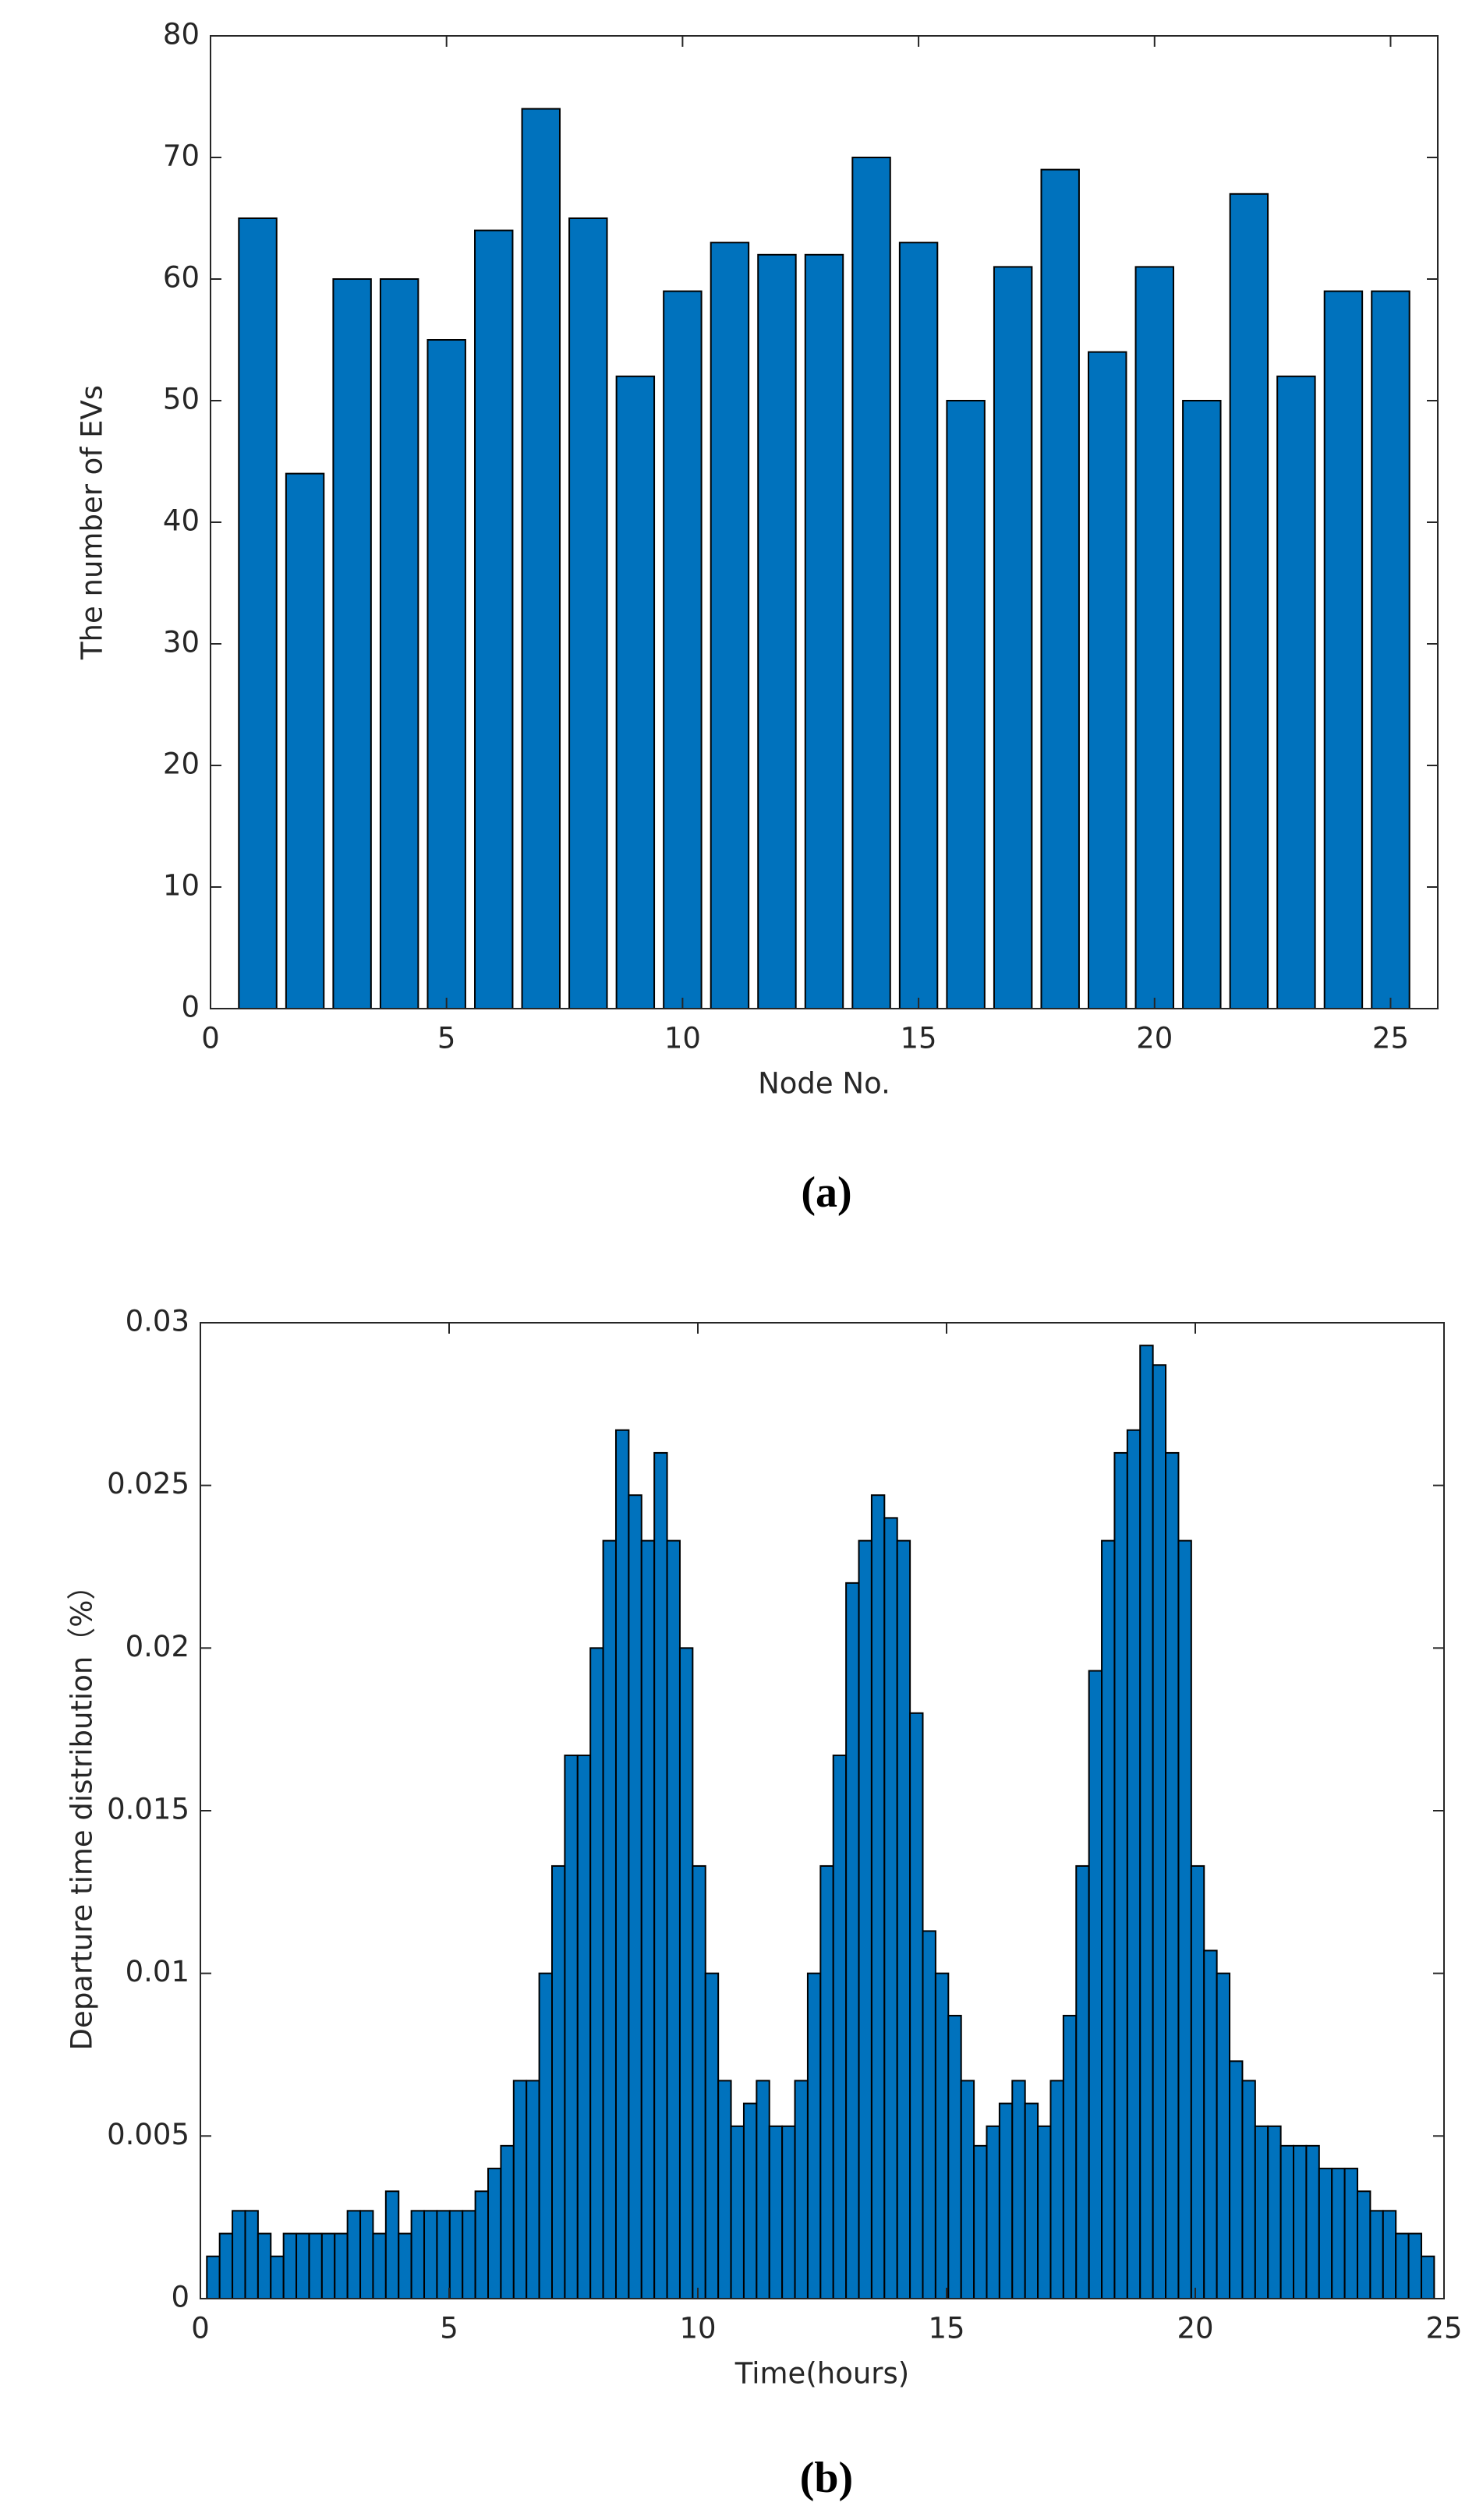 Image resolution: width=1483 pixels, height=2520 pixels. What do you see at coordinates (822, 2374) in the screenshot?
I see `x-axis-label: Time(hours)` at bounding box center [822, 2374].